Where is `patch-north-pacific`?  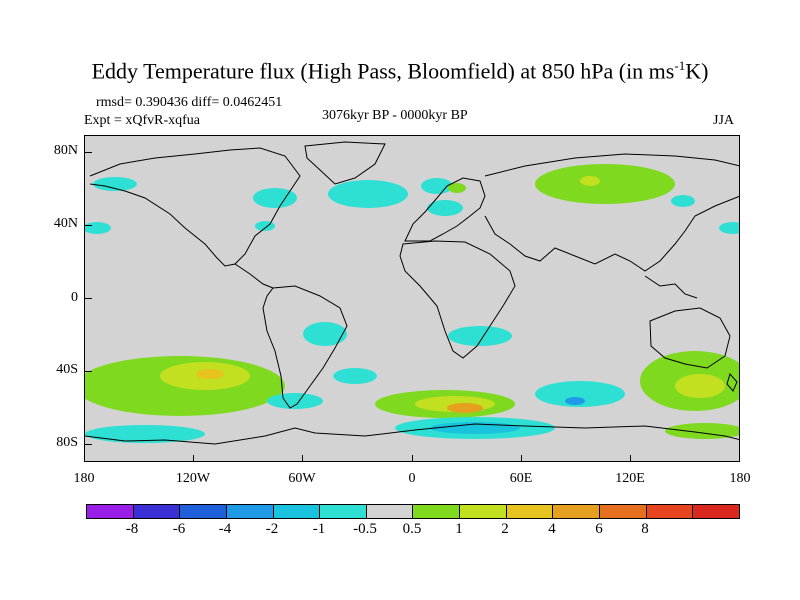 patch-north-pacific is located at coordinates (115, 184).